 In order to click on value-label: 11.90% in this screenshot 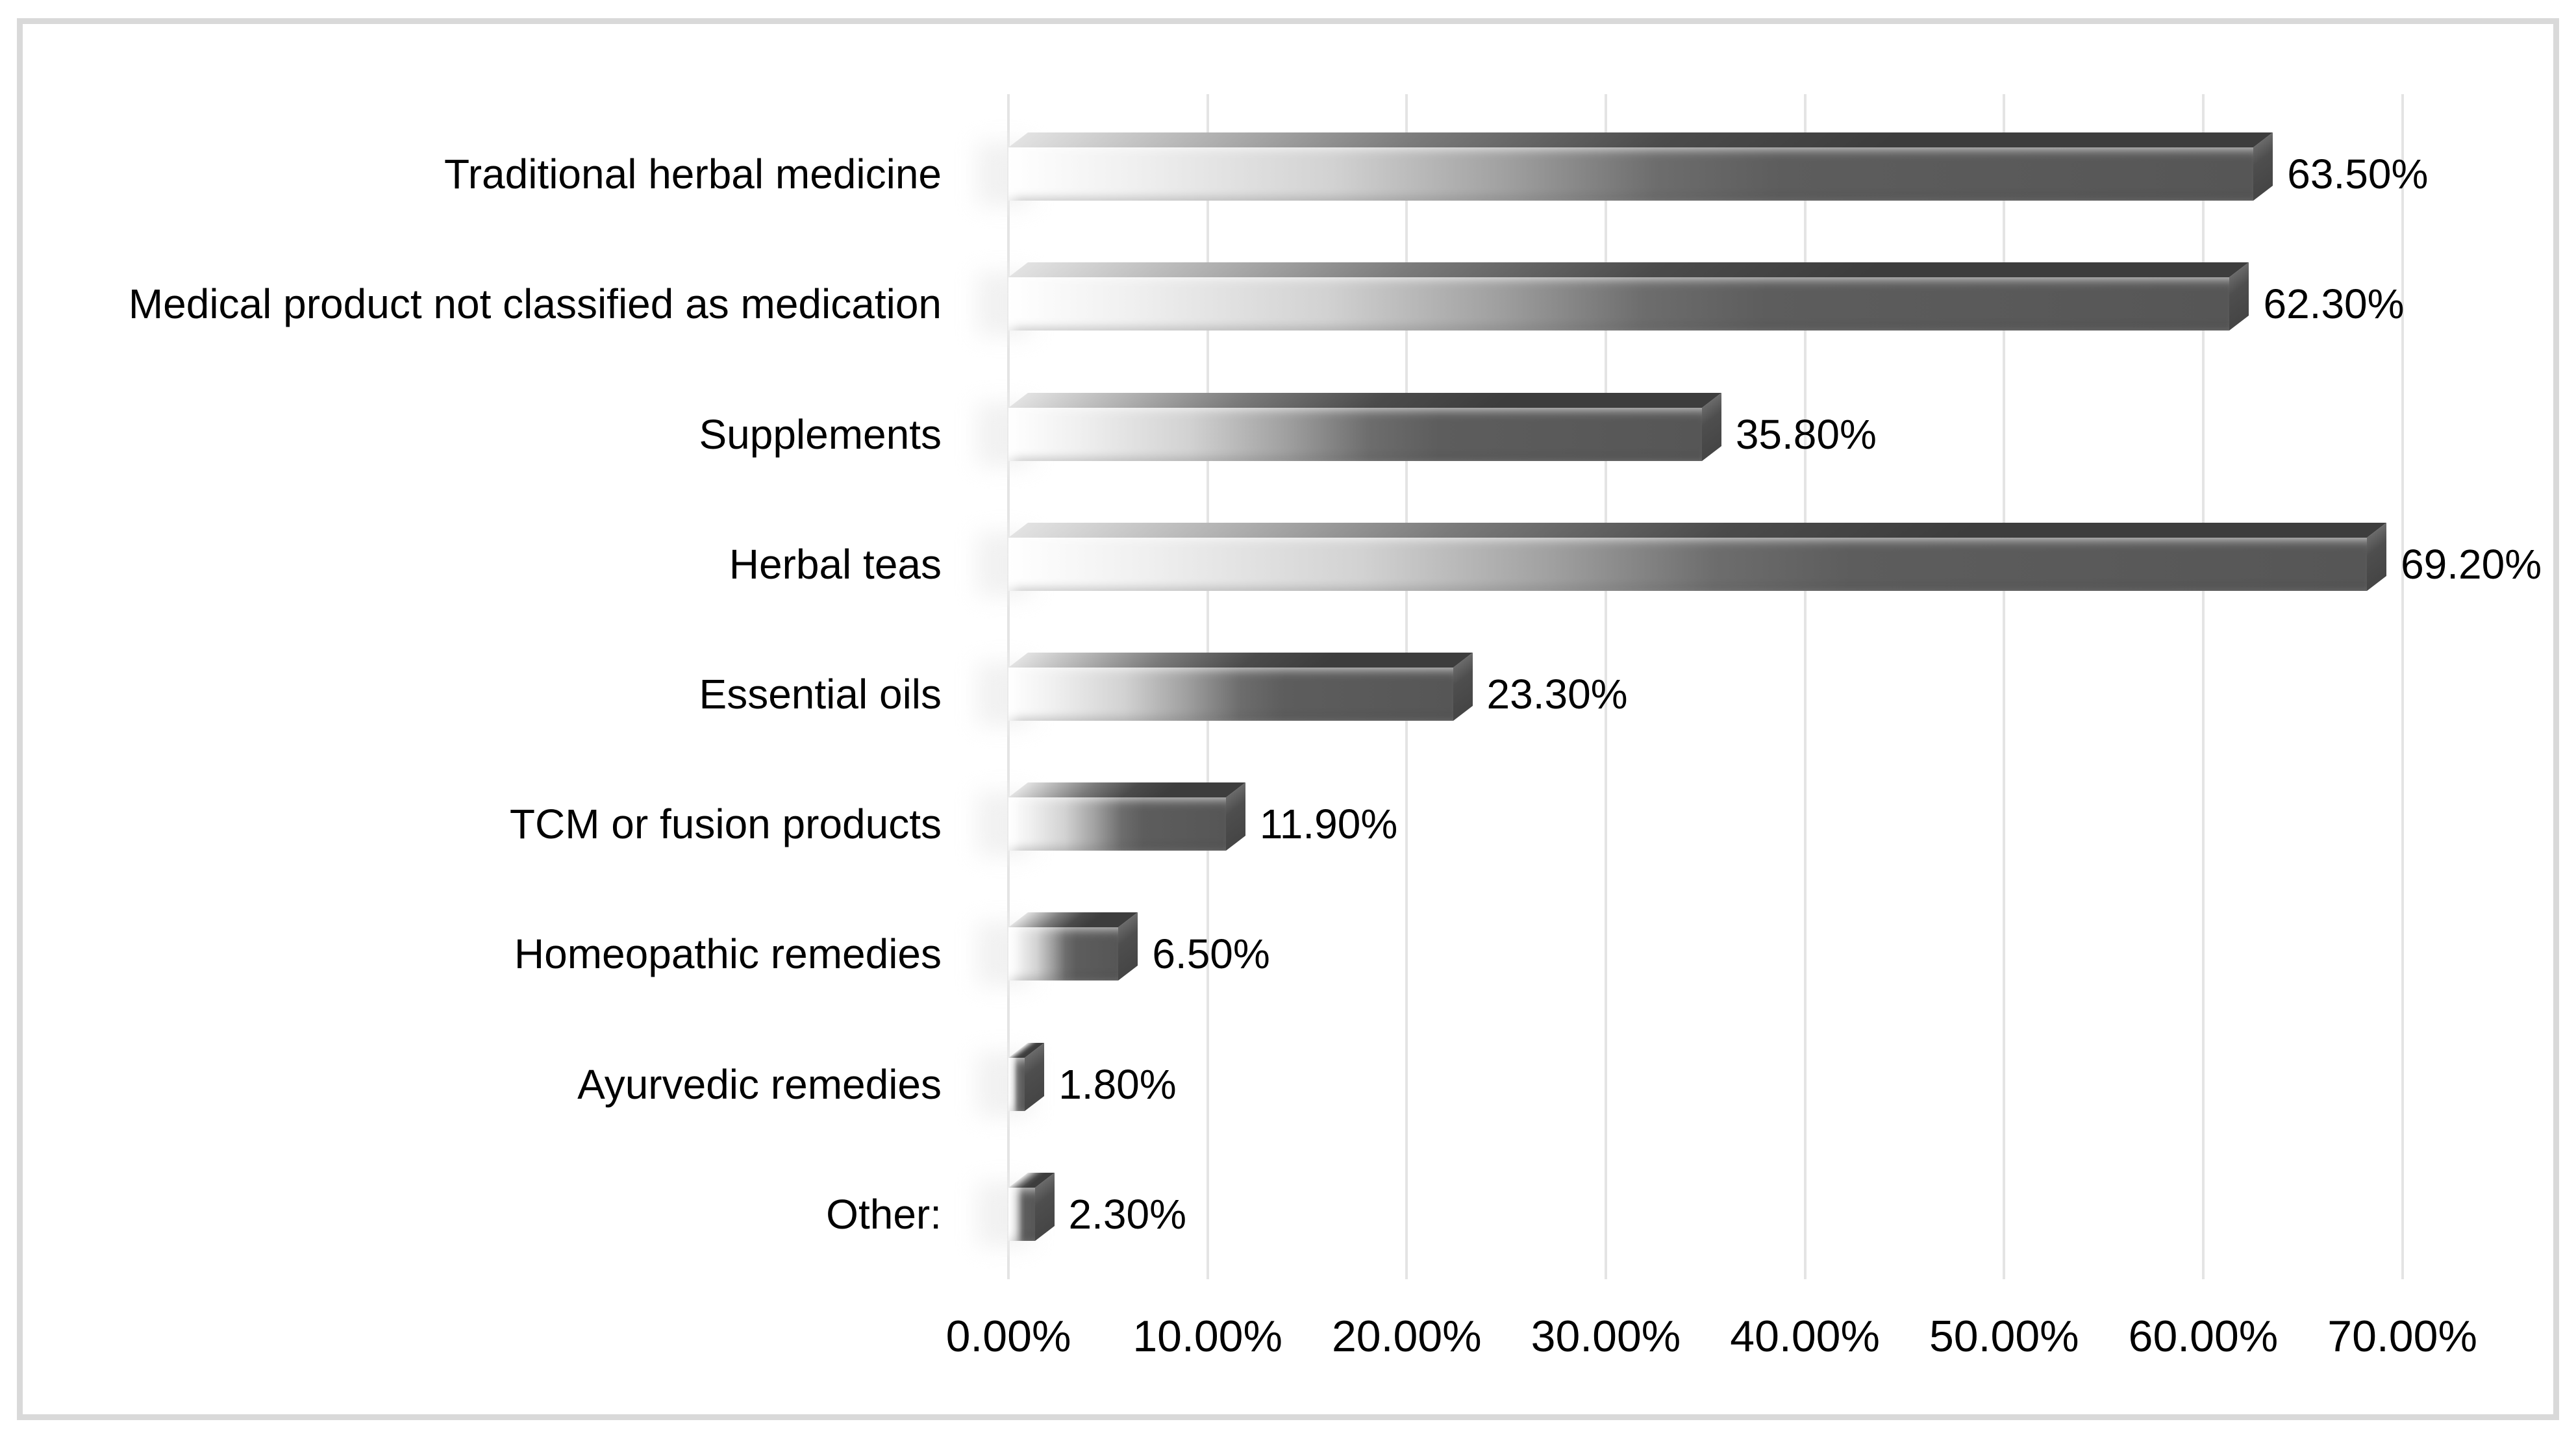, I will do `click(1328, 824)`.